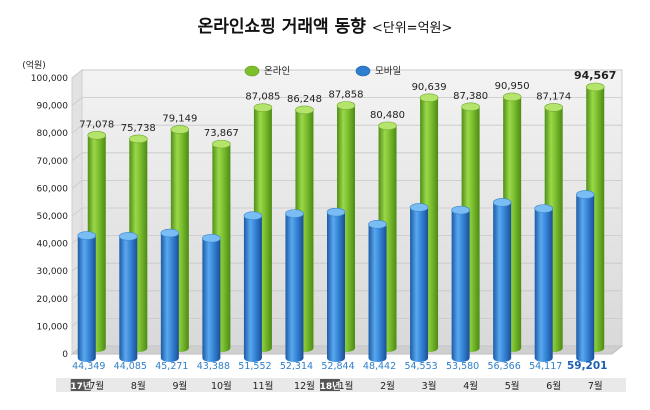  I want to click on y-tick-label: 10,000, so click(53, 327).